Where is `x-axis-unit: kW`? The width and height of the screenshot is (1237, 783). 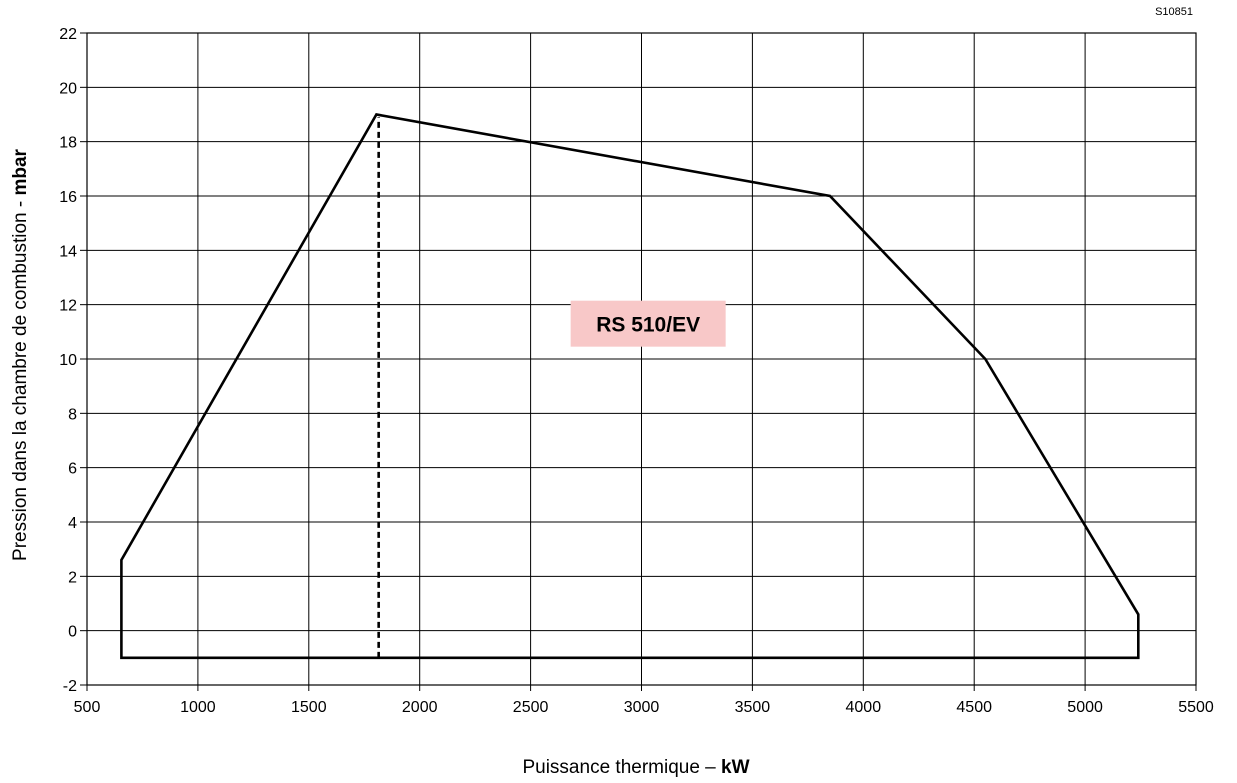 x-axis-unit: kW is located at coordinates (735, 767).